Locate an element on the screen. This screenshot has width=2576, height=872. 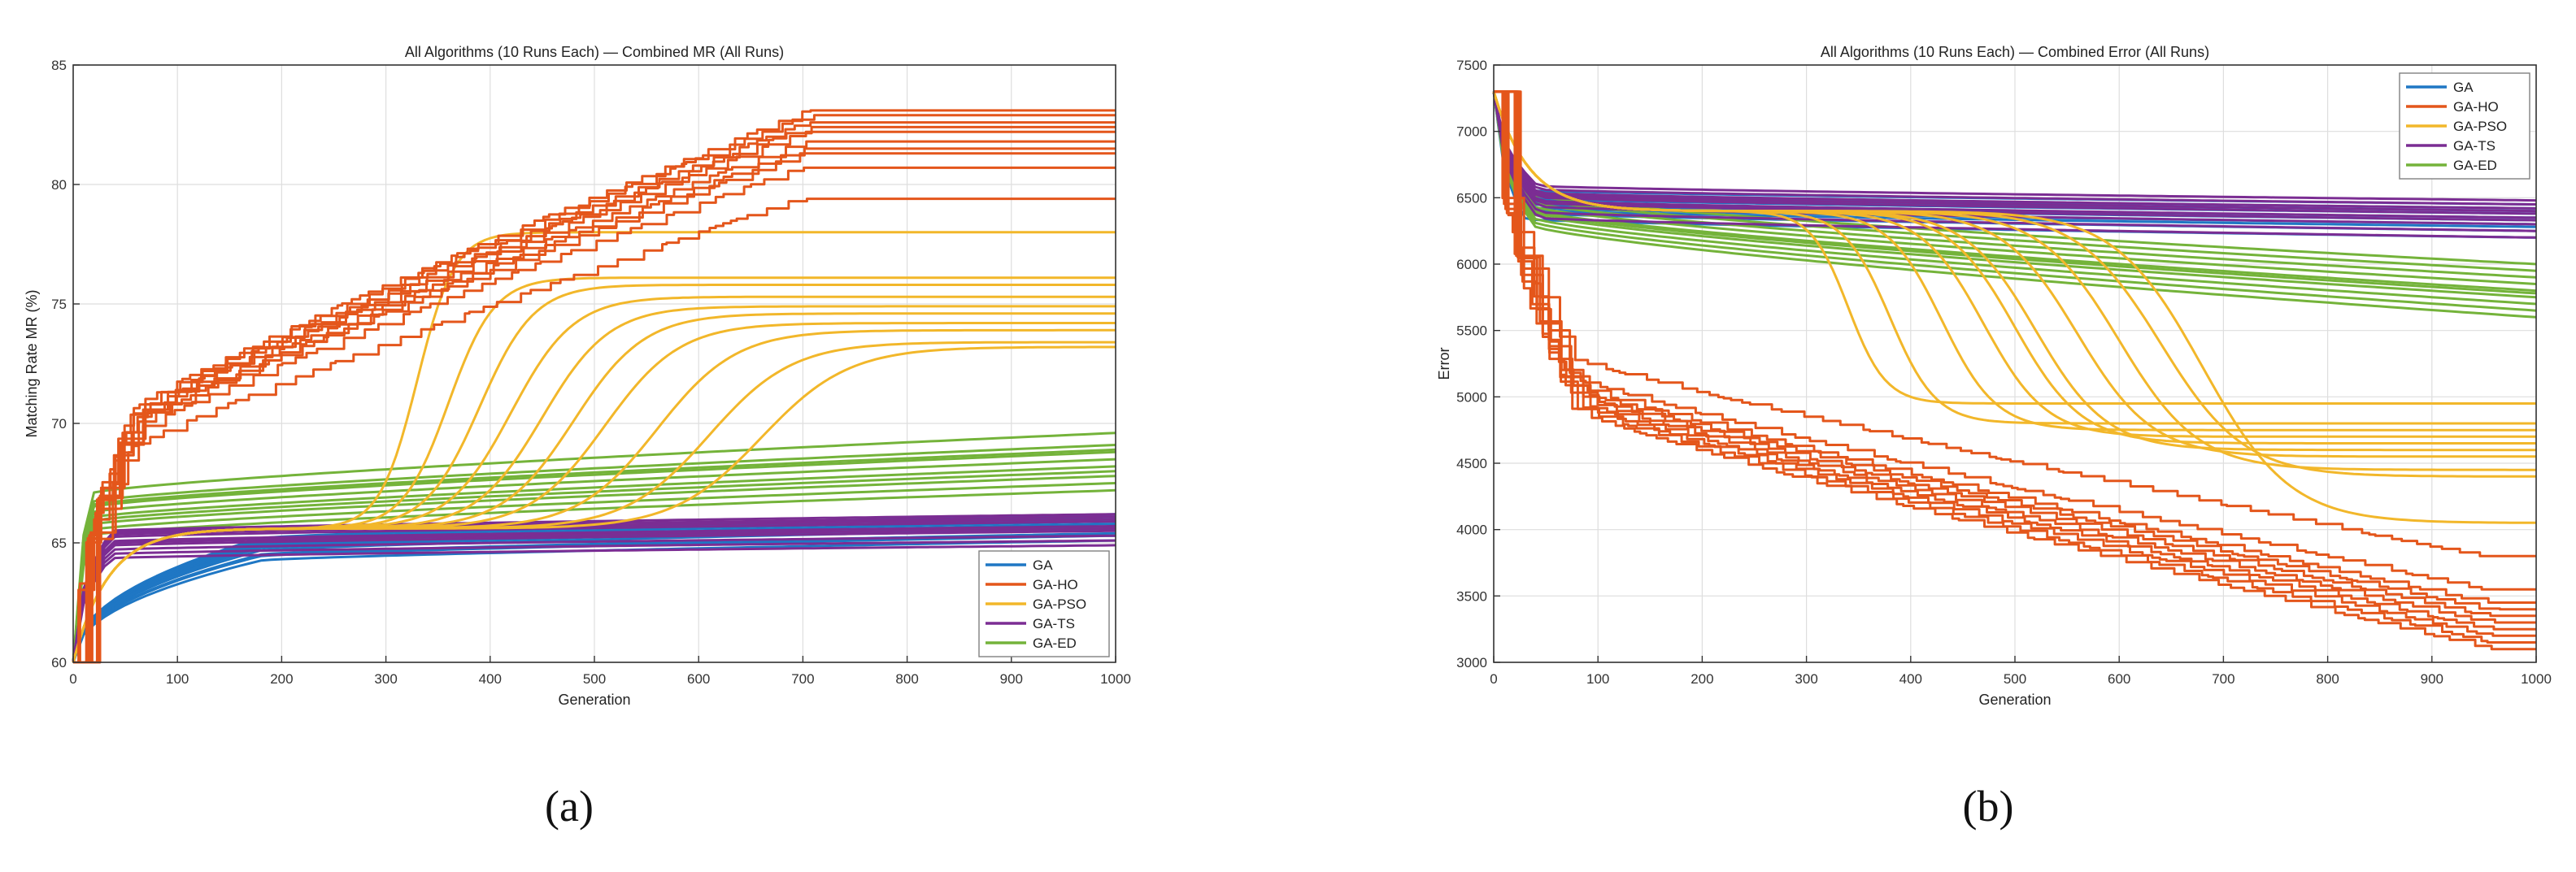
y-tick-label: 60 is located at coordinates (59, 662).